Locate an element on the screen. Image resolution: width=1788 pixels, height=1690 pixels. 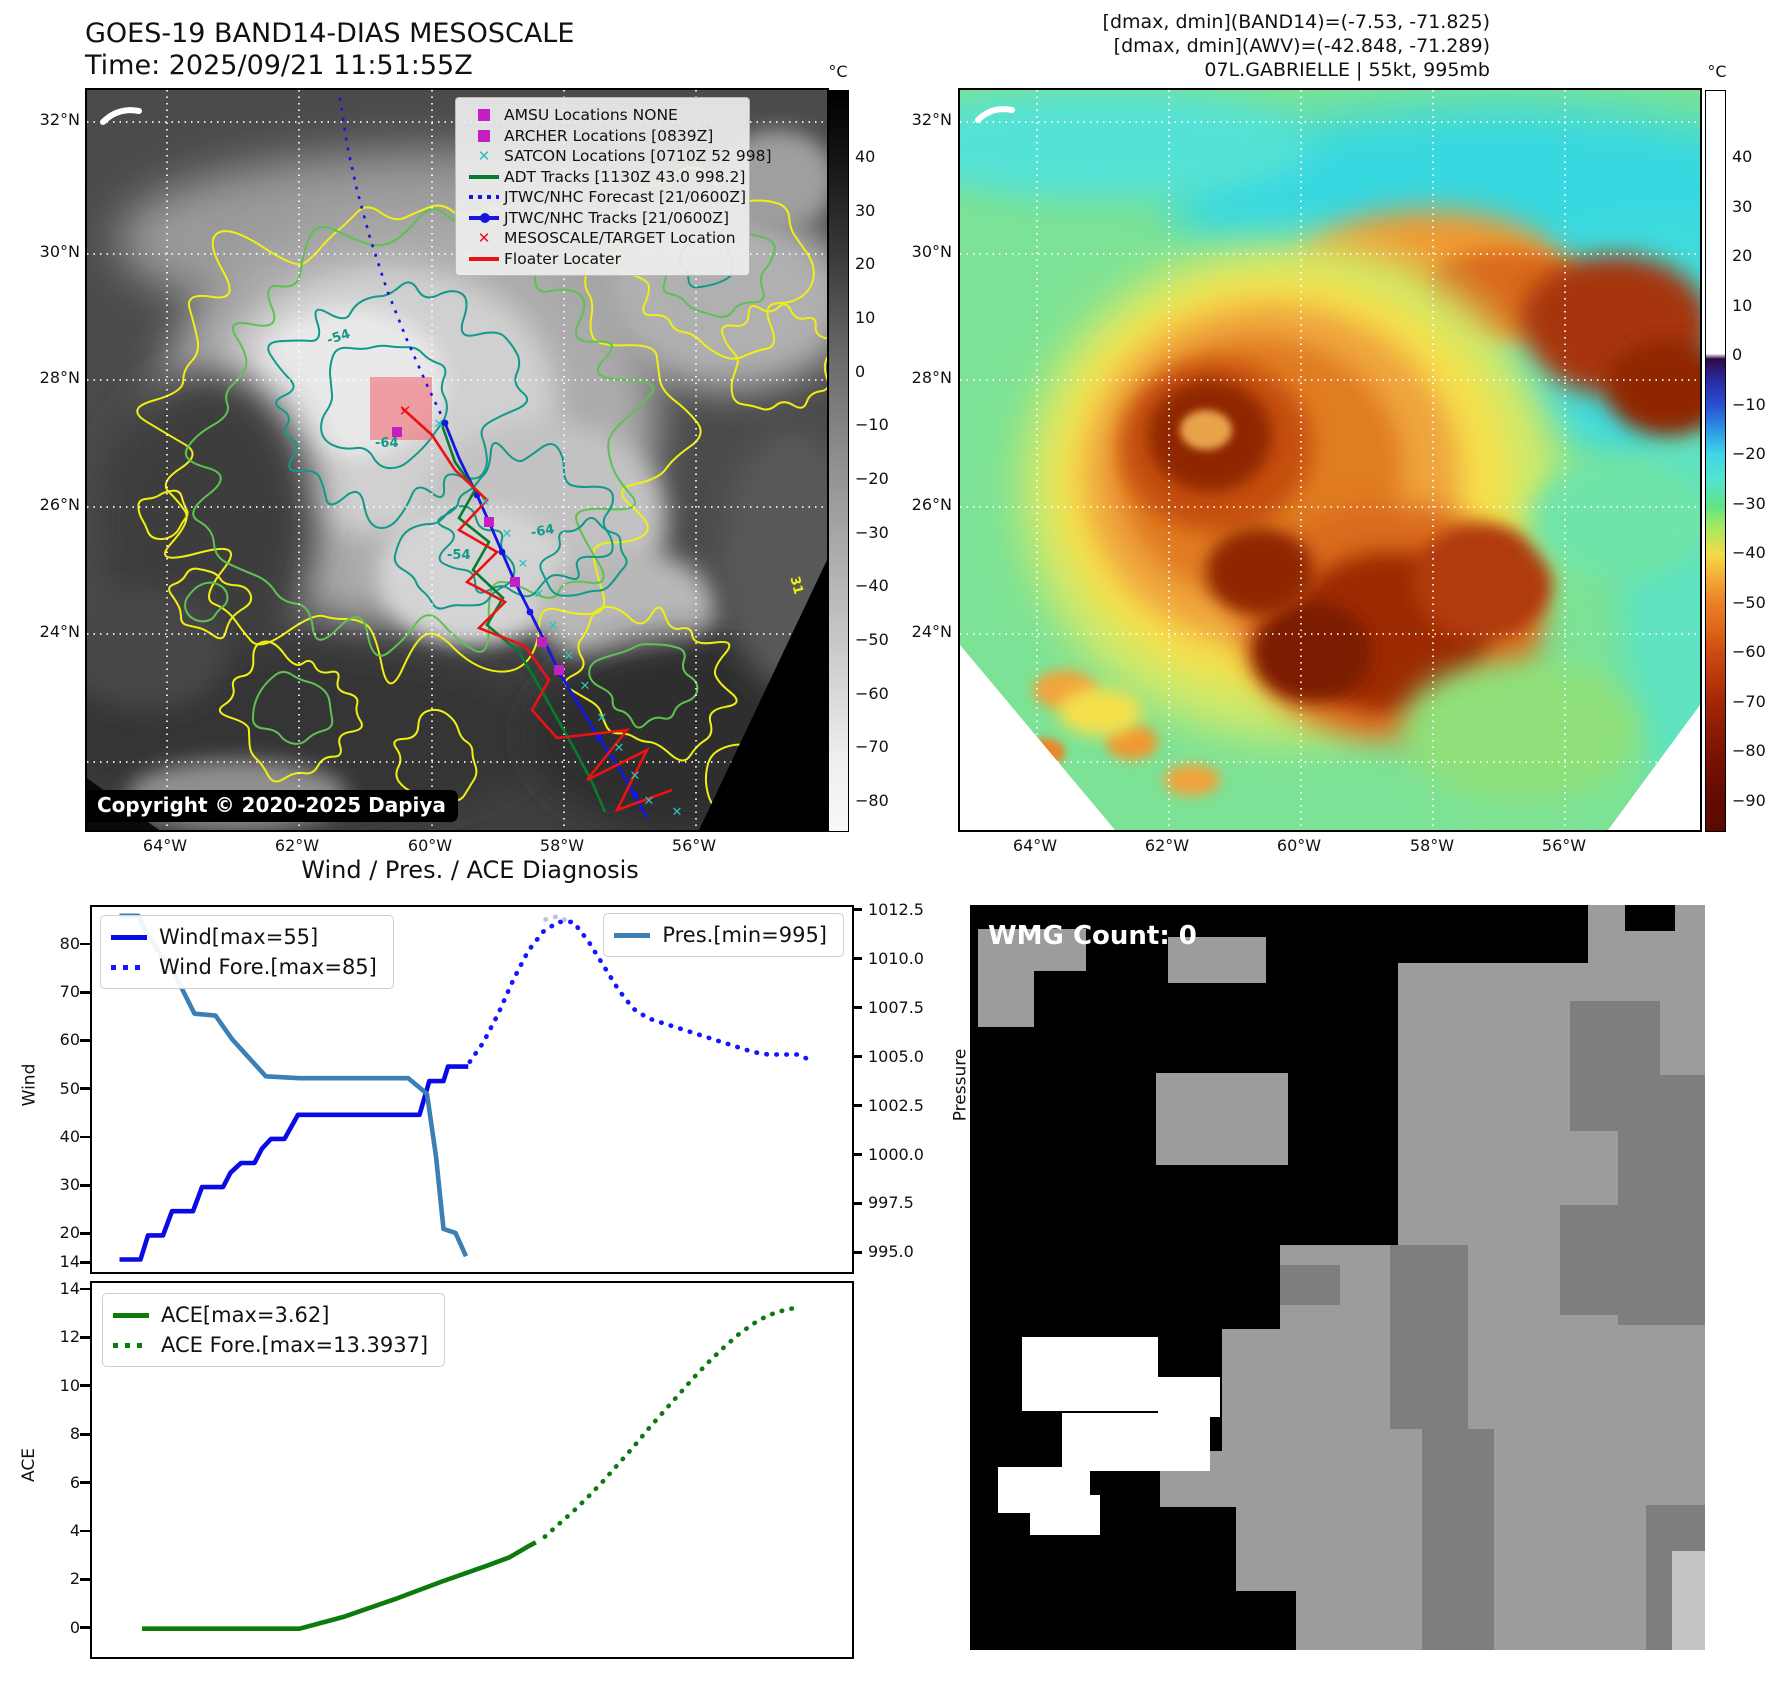
wind-tick-label: 30 is located at coordinates (69, 1185).